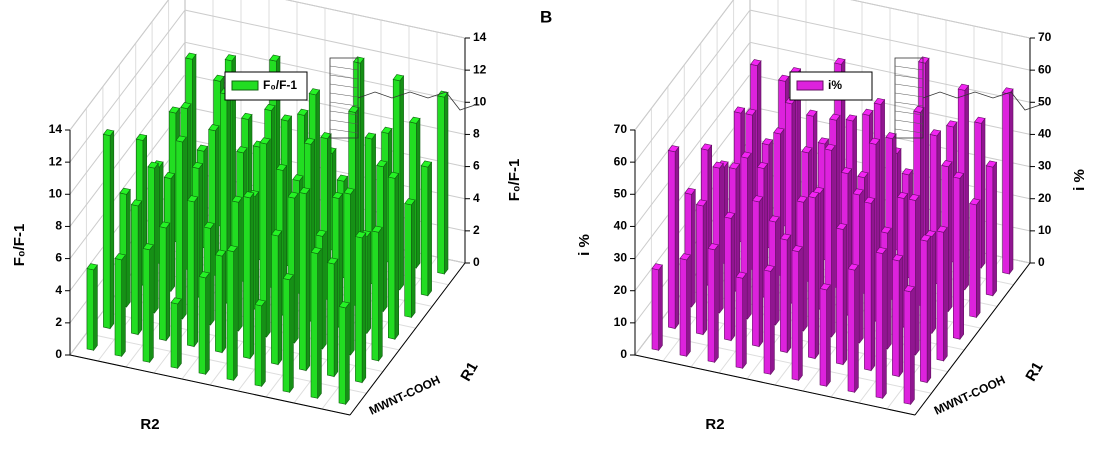 The width and height of the screenshot is (1103, 452). What do you see at coordinates (584, 245) in the screenshot?
I see `z-axis-title: i %` at bounding box center [584, 245].